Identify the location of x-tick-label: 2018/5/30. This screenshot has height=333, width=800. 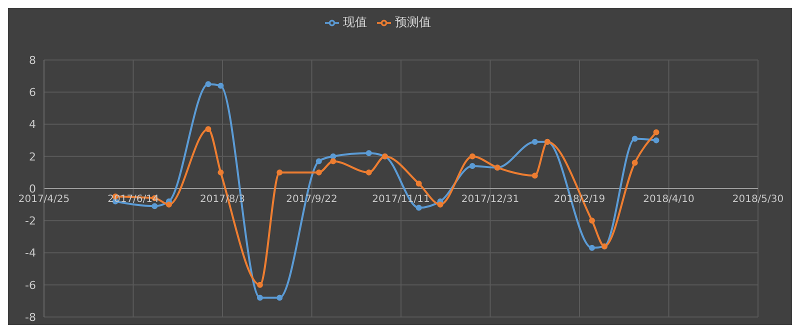
(758, 199).